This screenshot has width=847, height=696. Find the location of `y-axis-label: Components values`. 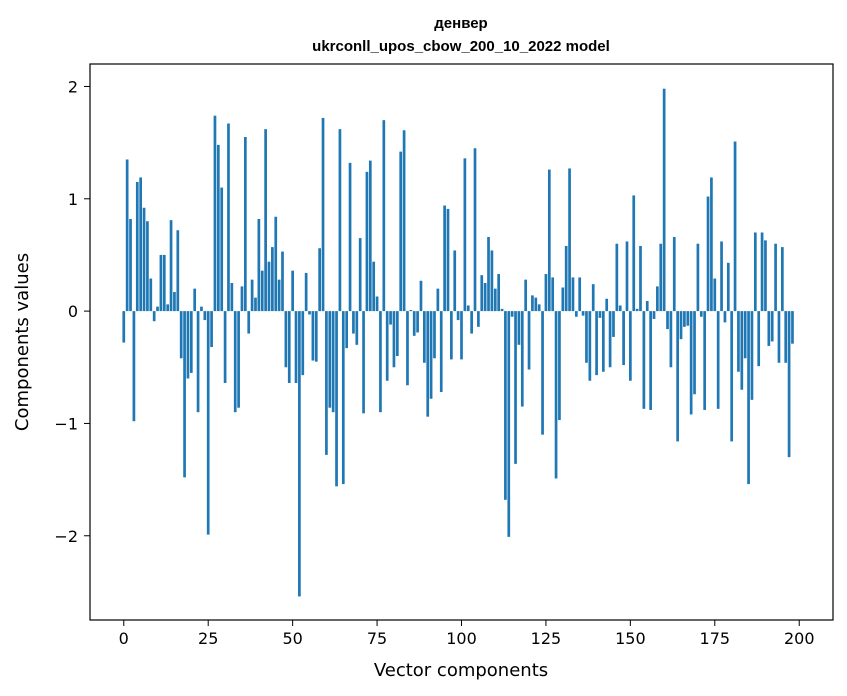

y-axis-label: Components values is located at coordinates (22, 342).